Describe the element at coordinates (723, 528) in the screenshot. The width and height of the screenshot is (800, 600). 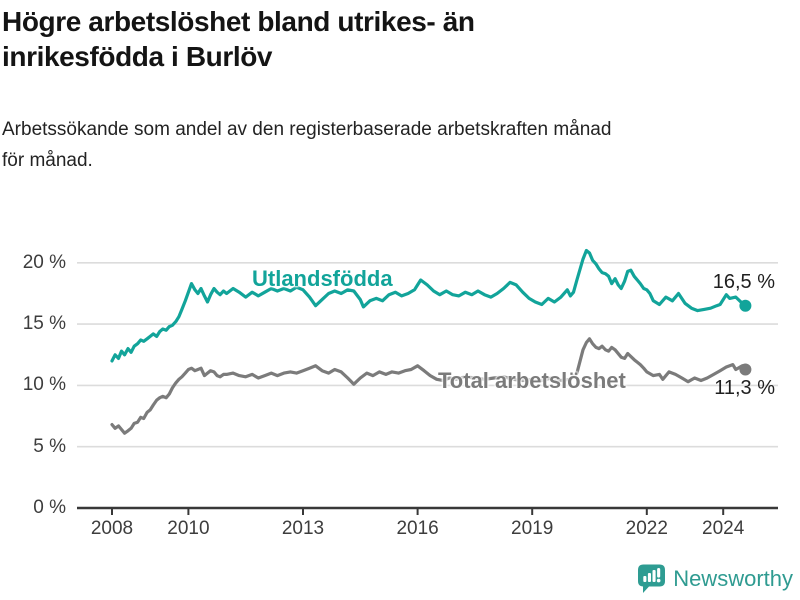
I see `x-tick-label: 2024` at that location.